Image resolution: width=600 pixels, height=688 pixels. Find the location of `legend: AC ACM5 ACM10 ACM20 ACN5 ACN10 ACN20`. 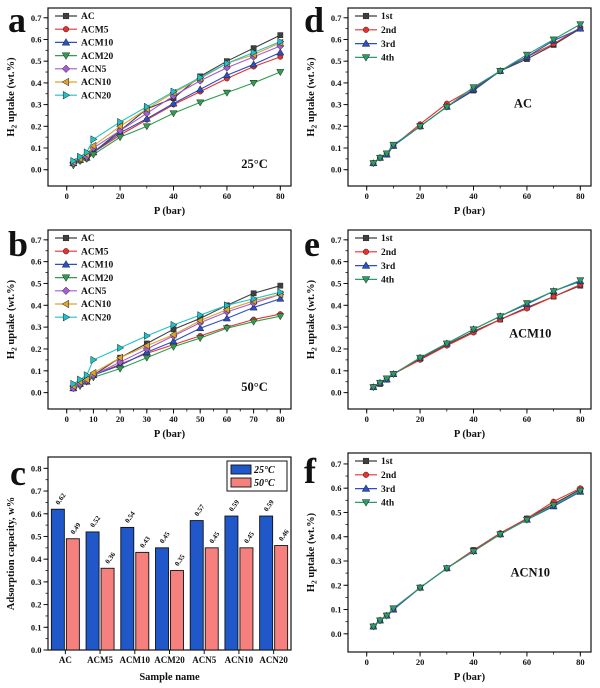

legend: AC ACM5 ACM10 ACM20 ACN5 ACN10 ACN20 is located at coordinates (84, 278).